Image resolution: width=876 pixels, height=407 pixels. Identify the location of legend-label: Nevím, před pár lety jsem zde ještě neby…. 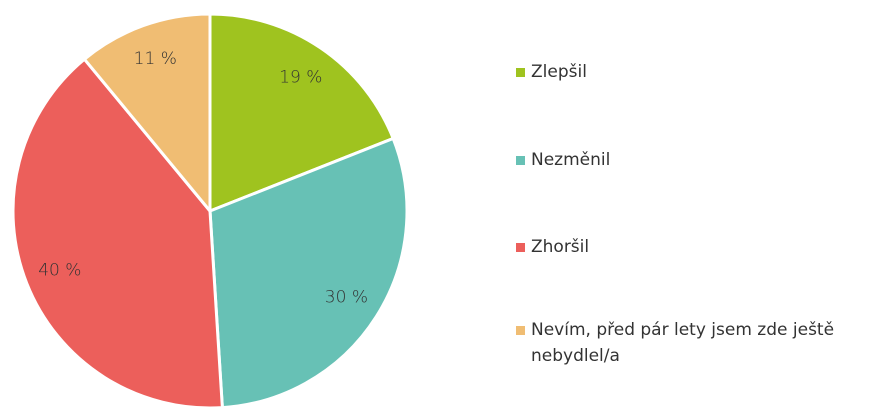
(683, 343).